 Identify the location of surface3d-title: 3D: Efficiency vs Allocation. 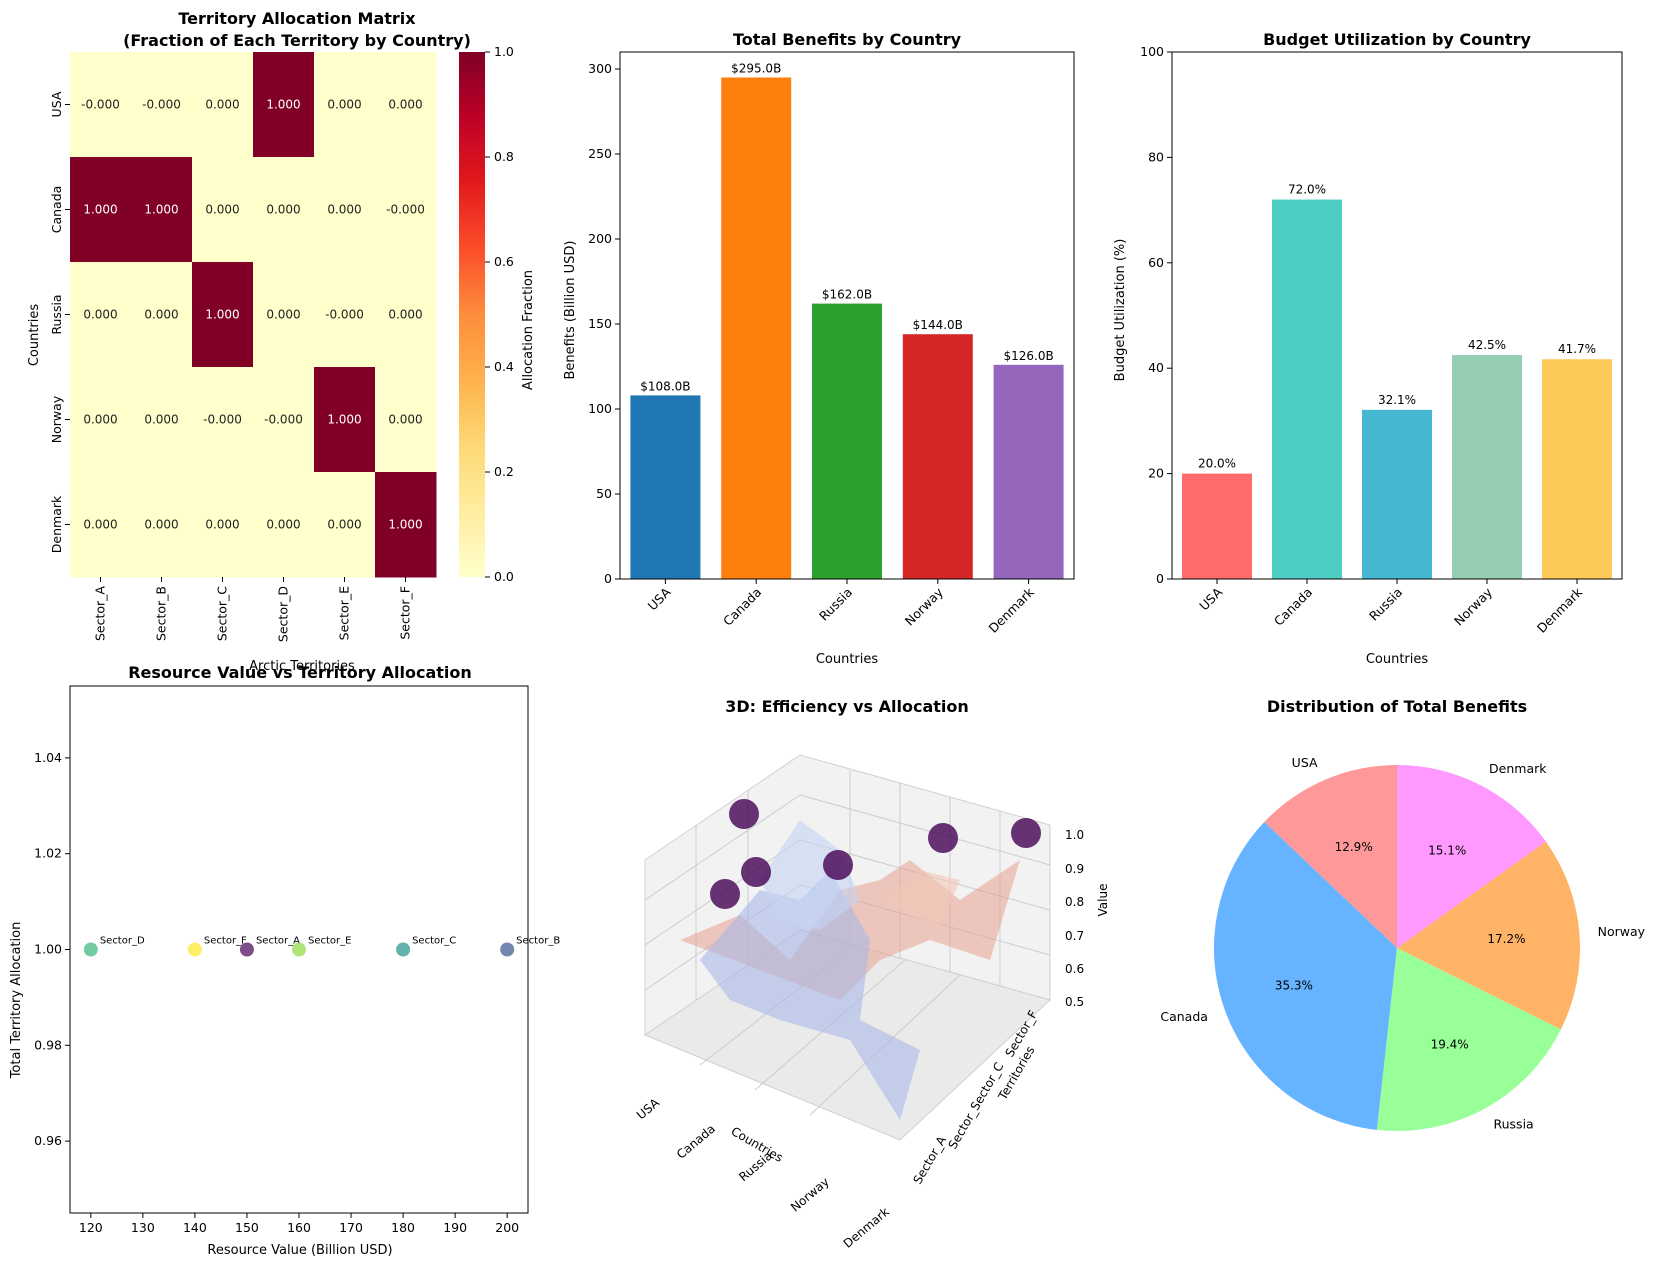
(847, 706).